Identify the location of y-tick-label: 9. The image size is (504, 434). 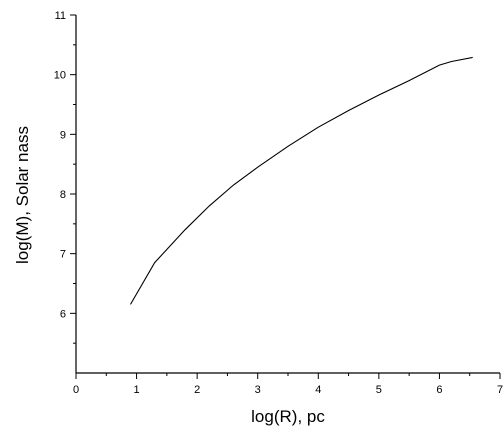
(63, 135).